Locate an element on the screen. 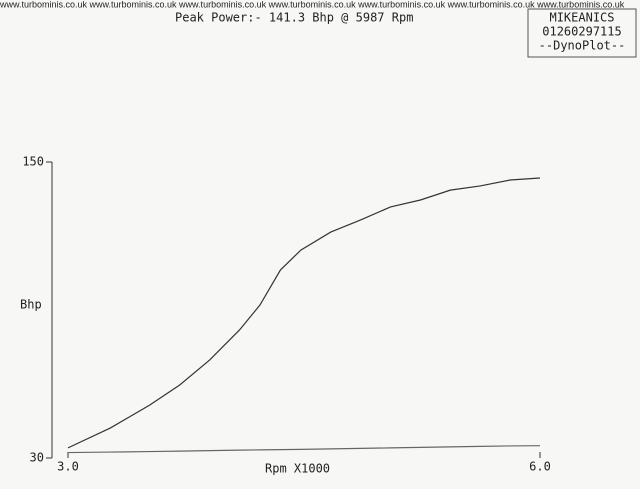  x-tick-label: 6.0 is located at coordinates (540, 467).